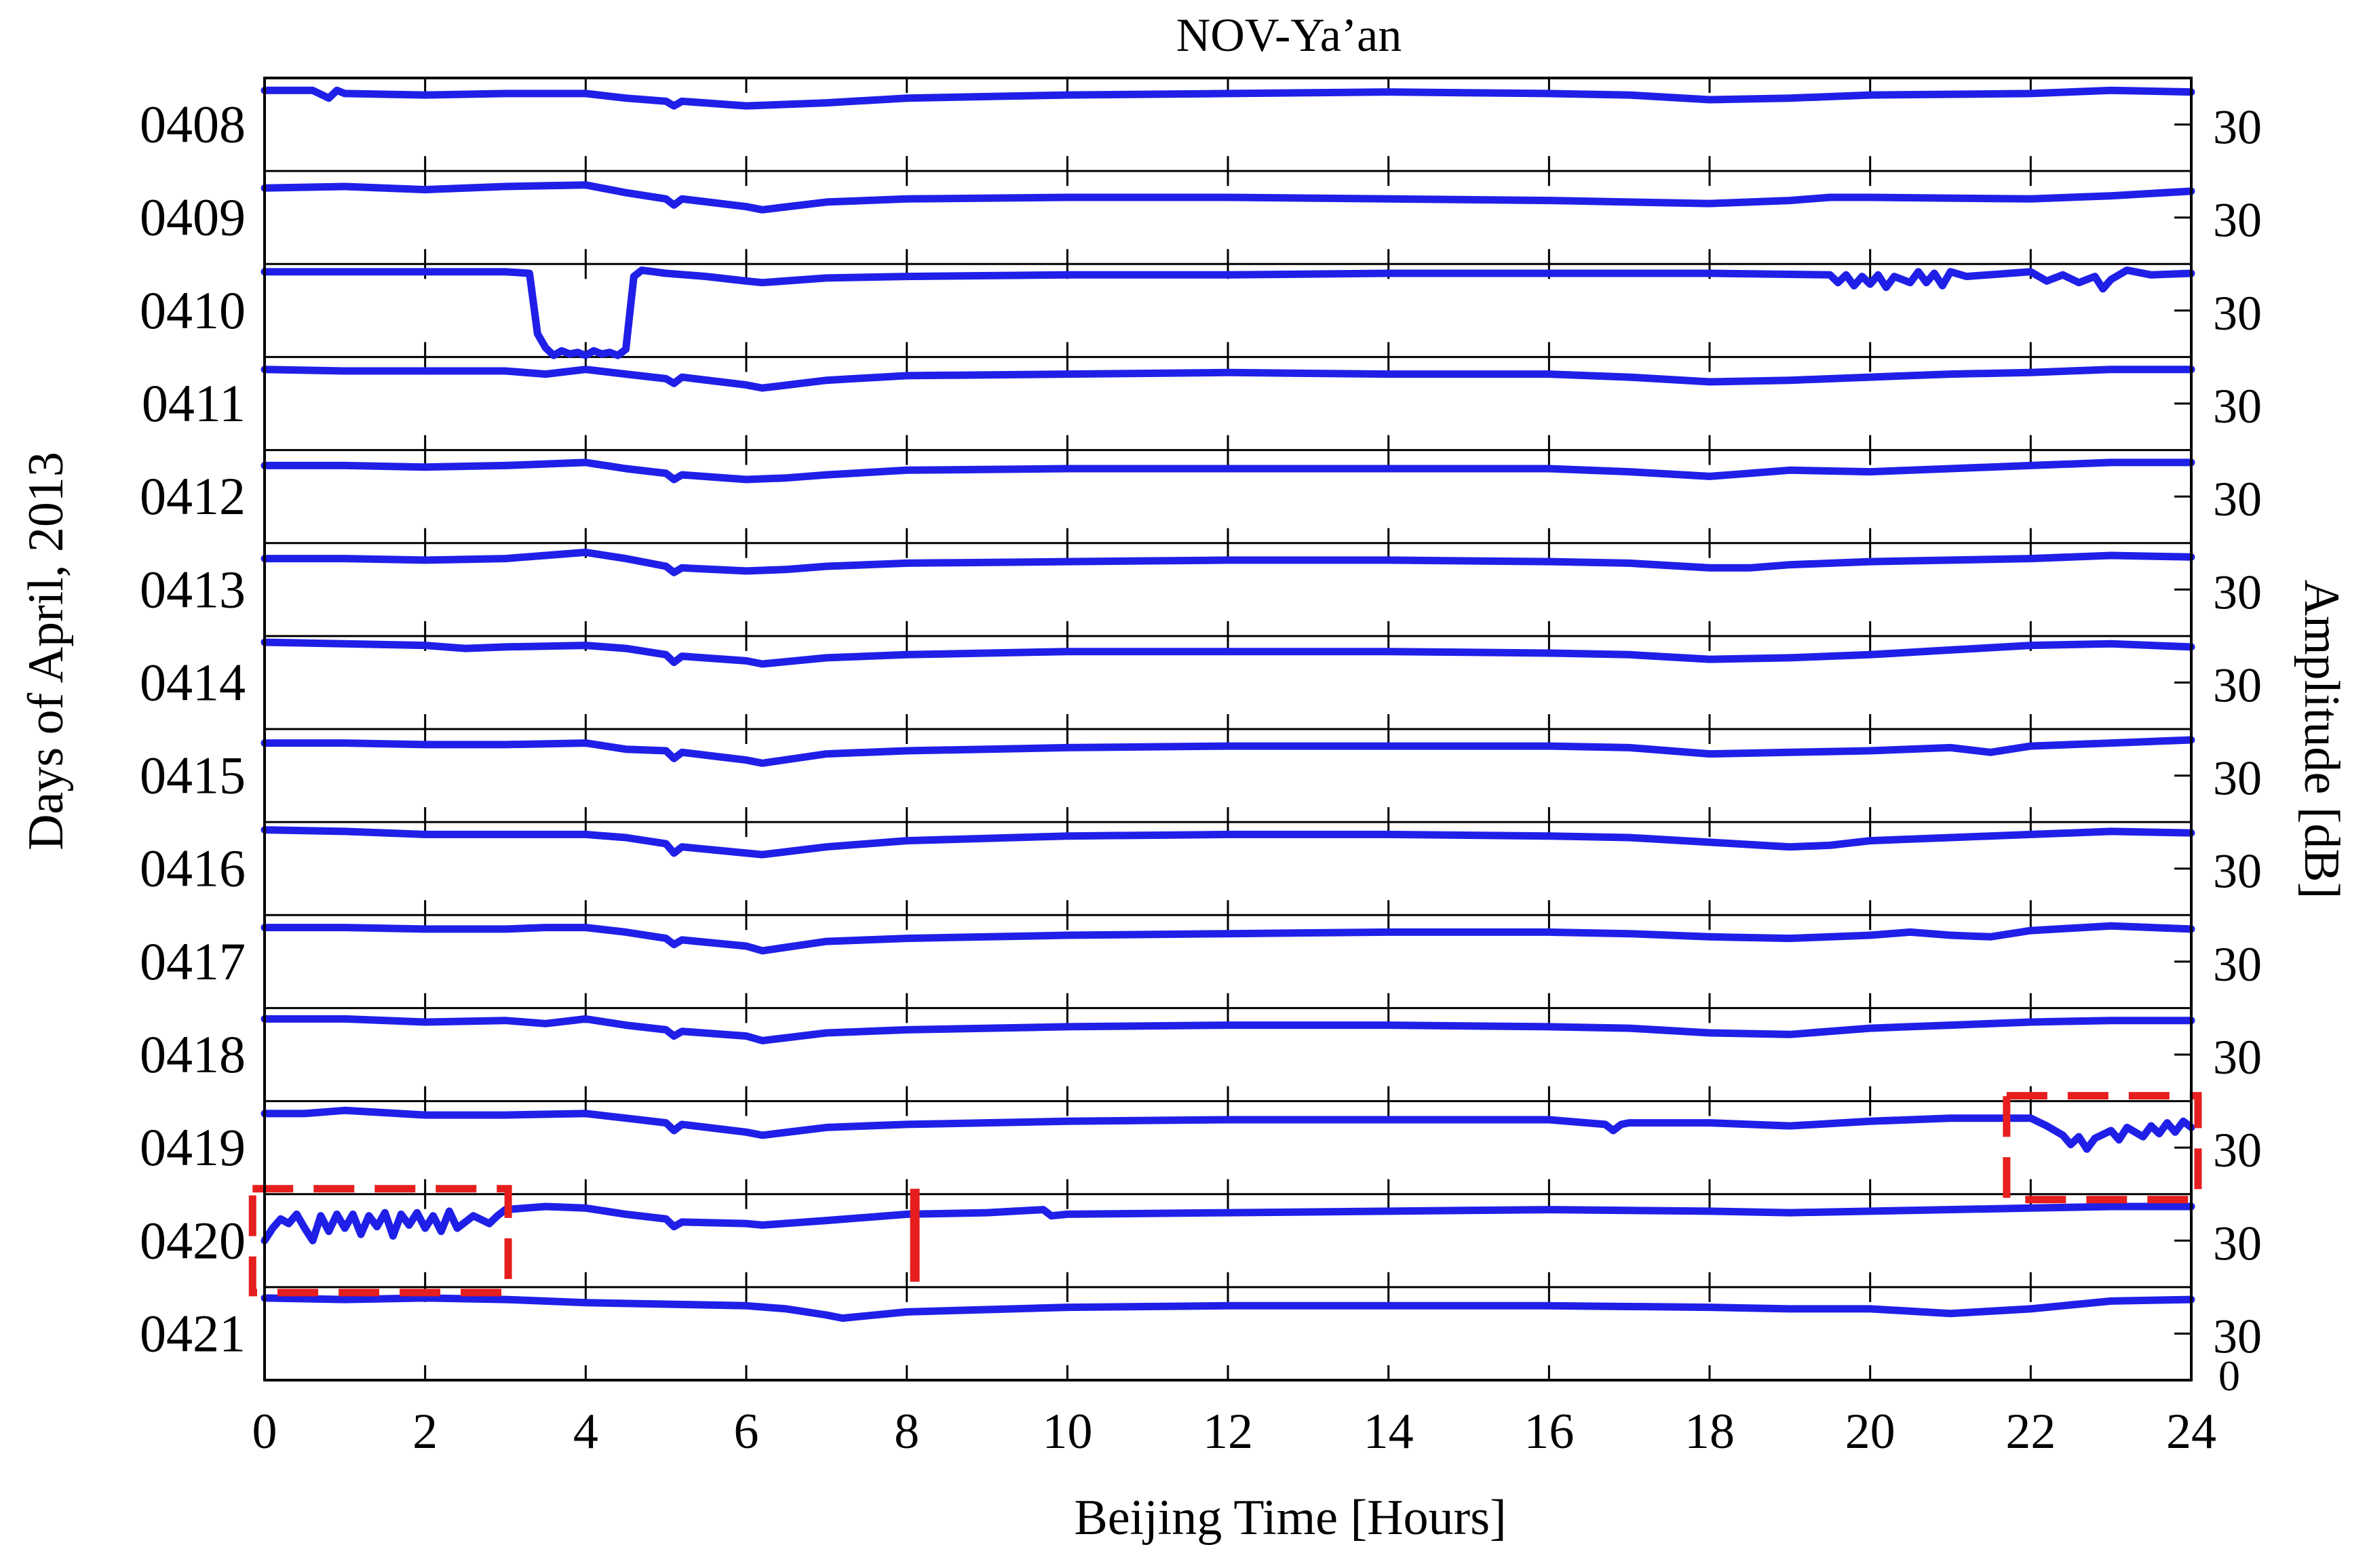 This screenshot has height=1568, width=2369. I want to click on x-tick-label: 14, so click(1389, 1431).